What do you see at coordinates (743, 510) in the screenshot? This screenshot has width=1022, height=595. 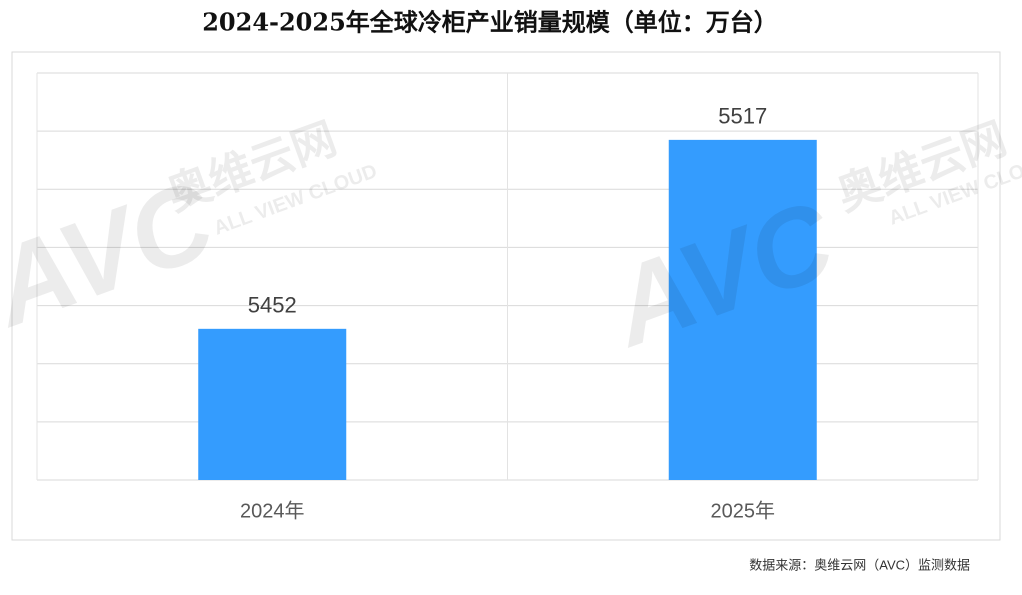 I see `x-tick-label: 2025年` at bounding box center [743, 510].